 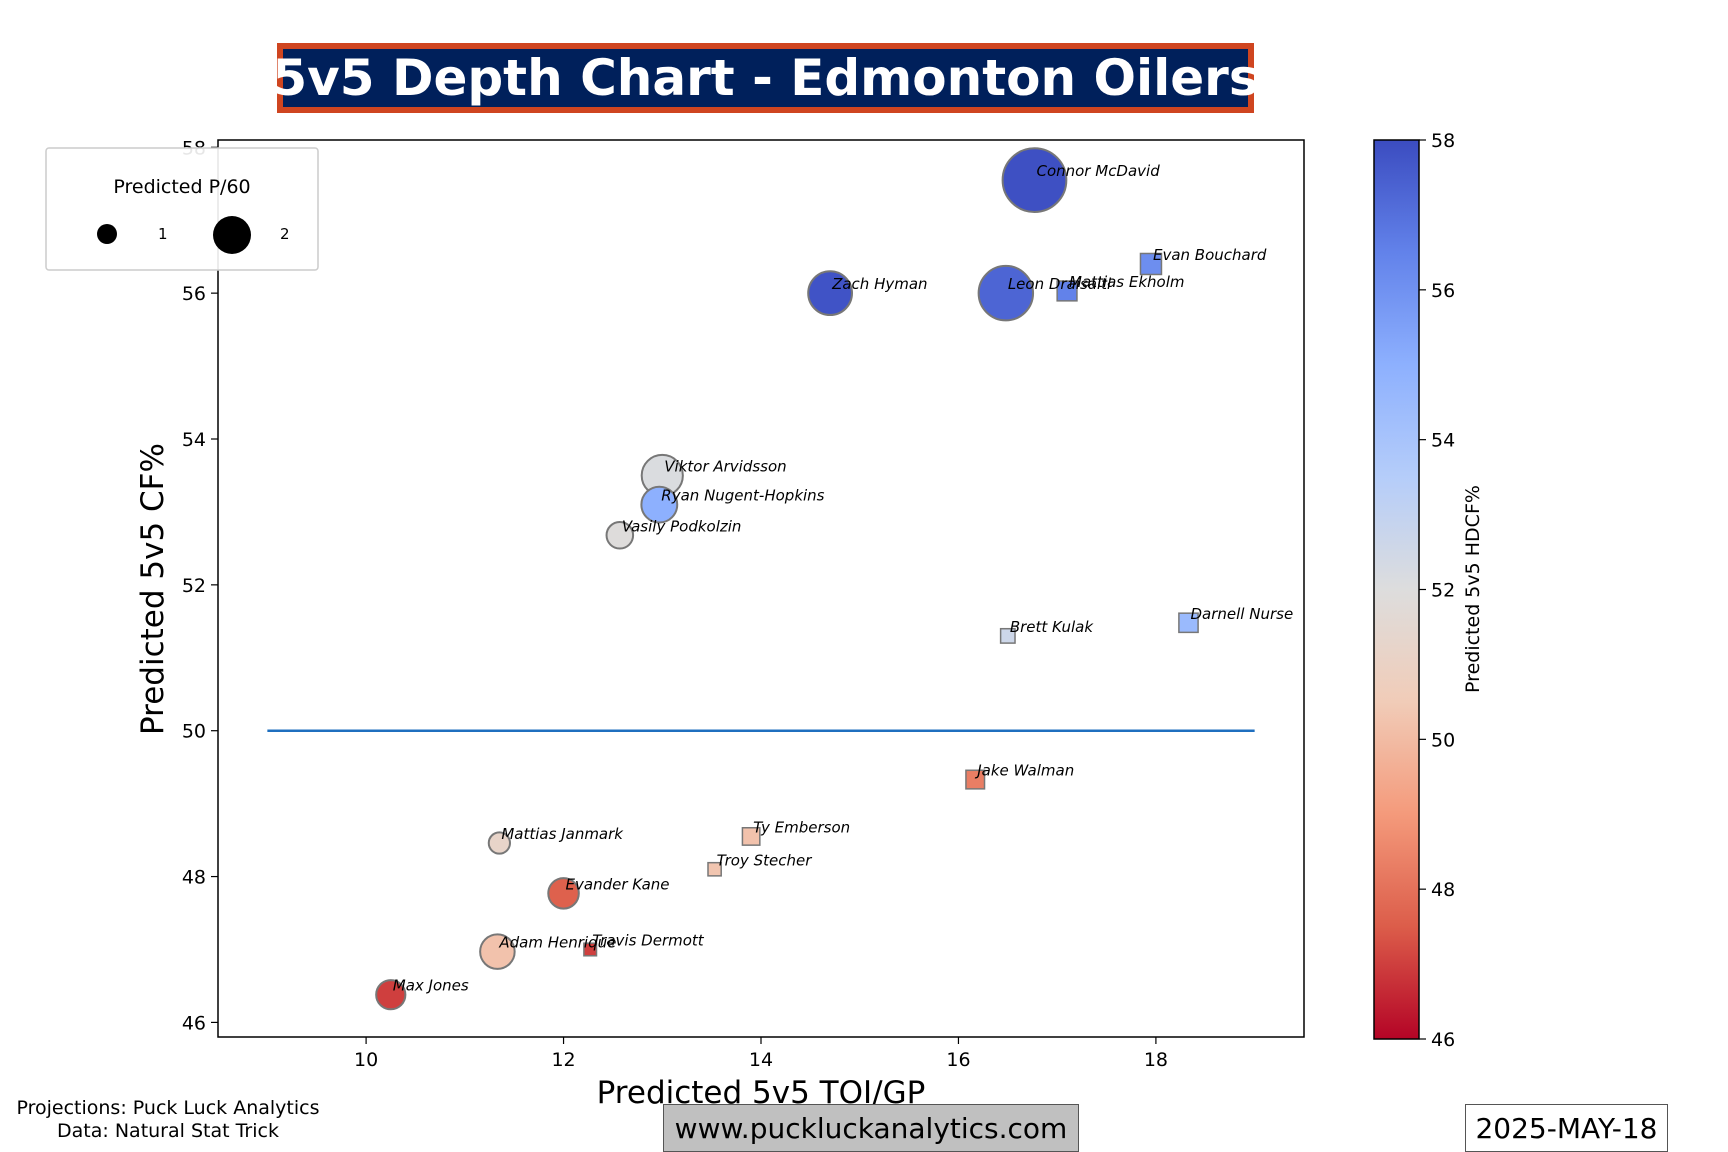 I want to click on y-axis-label: Predicted 5v5 CF%, so click(x=153, y=589).